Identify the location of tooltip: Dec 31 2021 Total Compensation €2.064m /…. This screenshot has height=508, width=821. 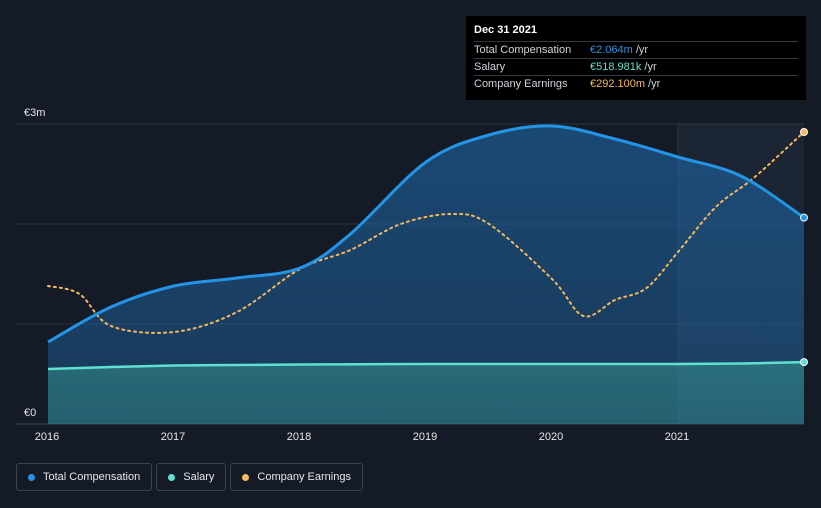
(636, 58).